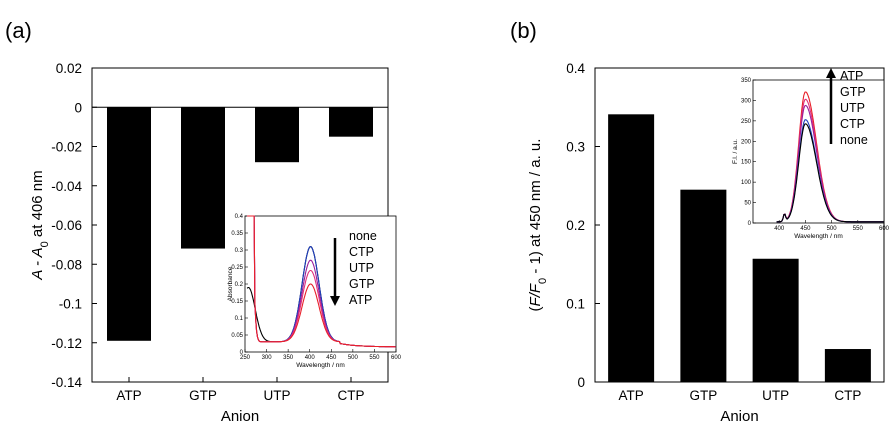 The image size is (890, 426). I want to click on inset-y-tick-label: 250, so click(746, 122).